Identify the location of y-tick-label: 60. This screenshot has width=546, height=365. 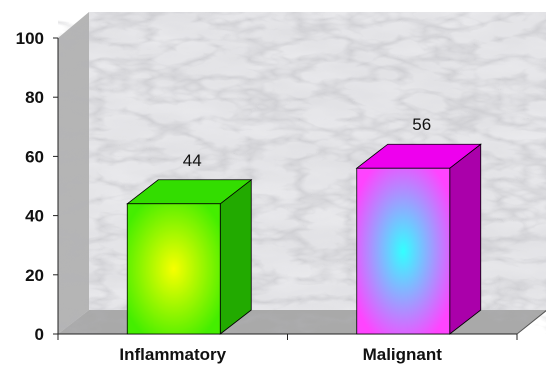
(34, 156).